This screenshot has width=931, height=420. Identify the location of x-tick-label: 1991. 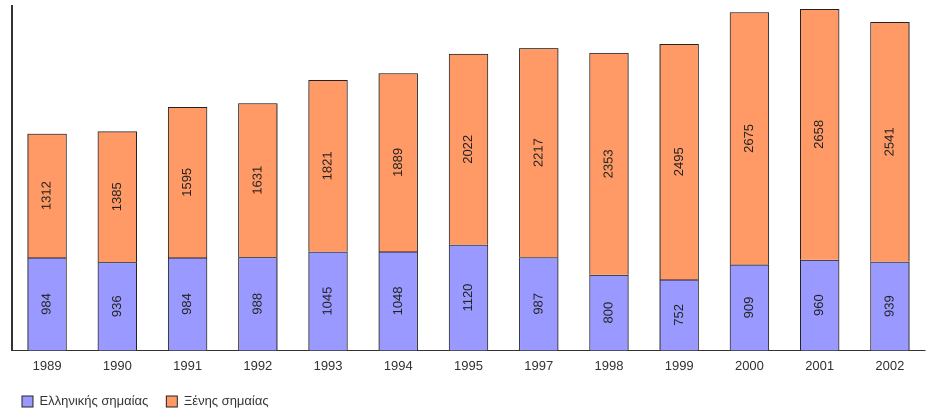
(187, 365).